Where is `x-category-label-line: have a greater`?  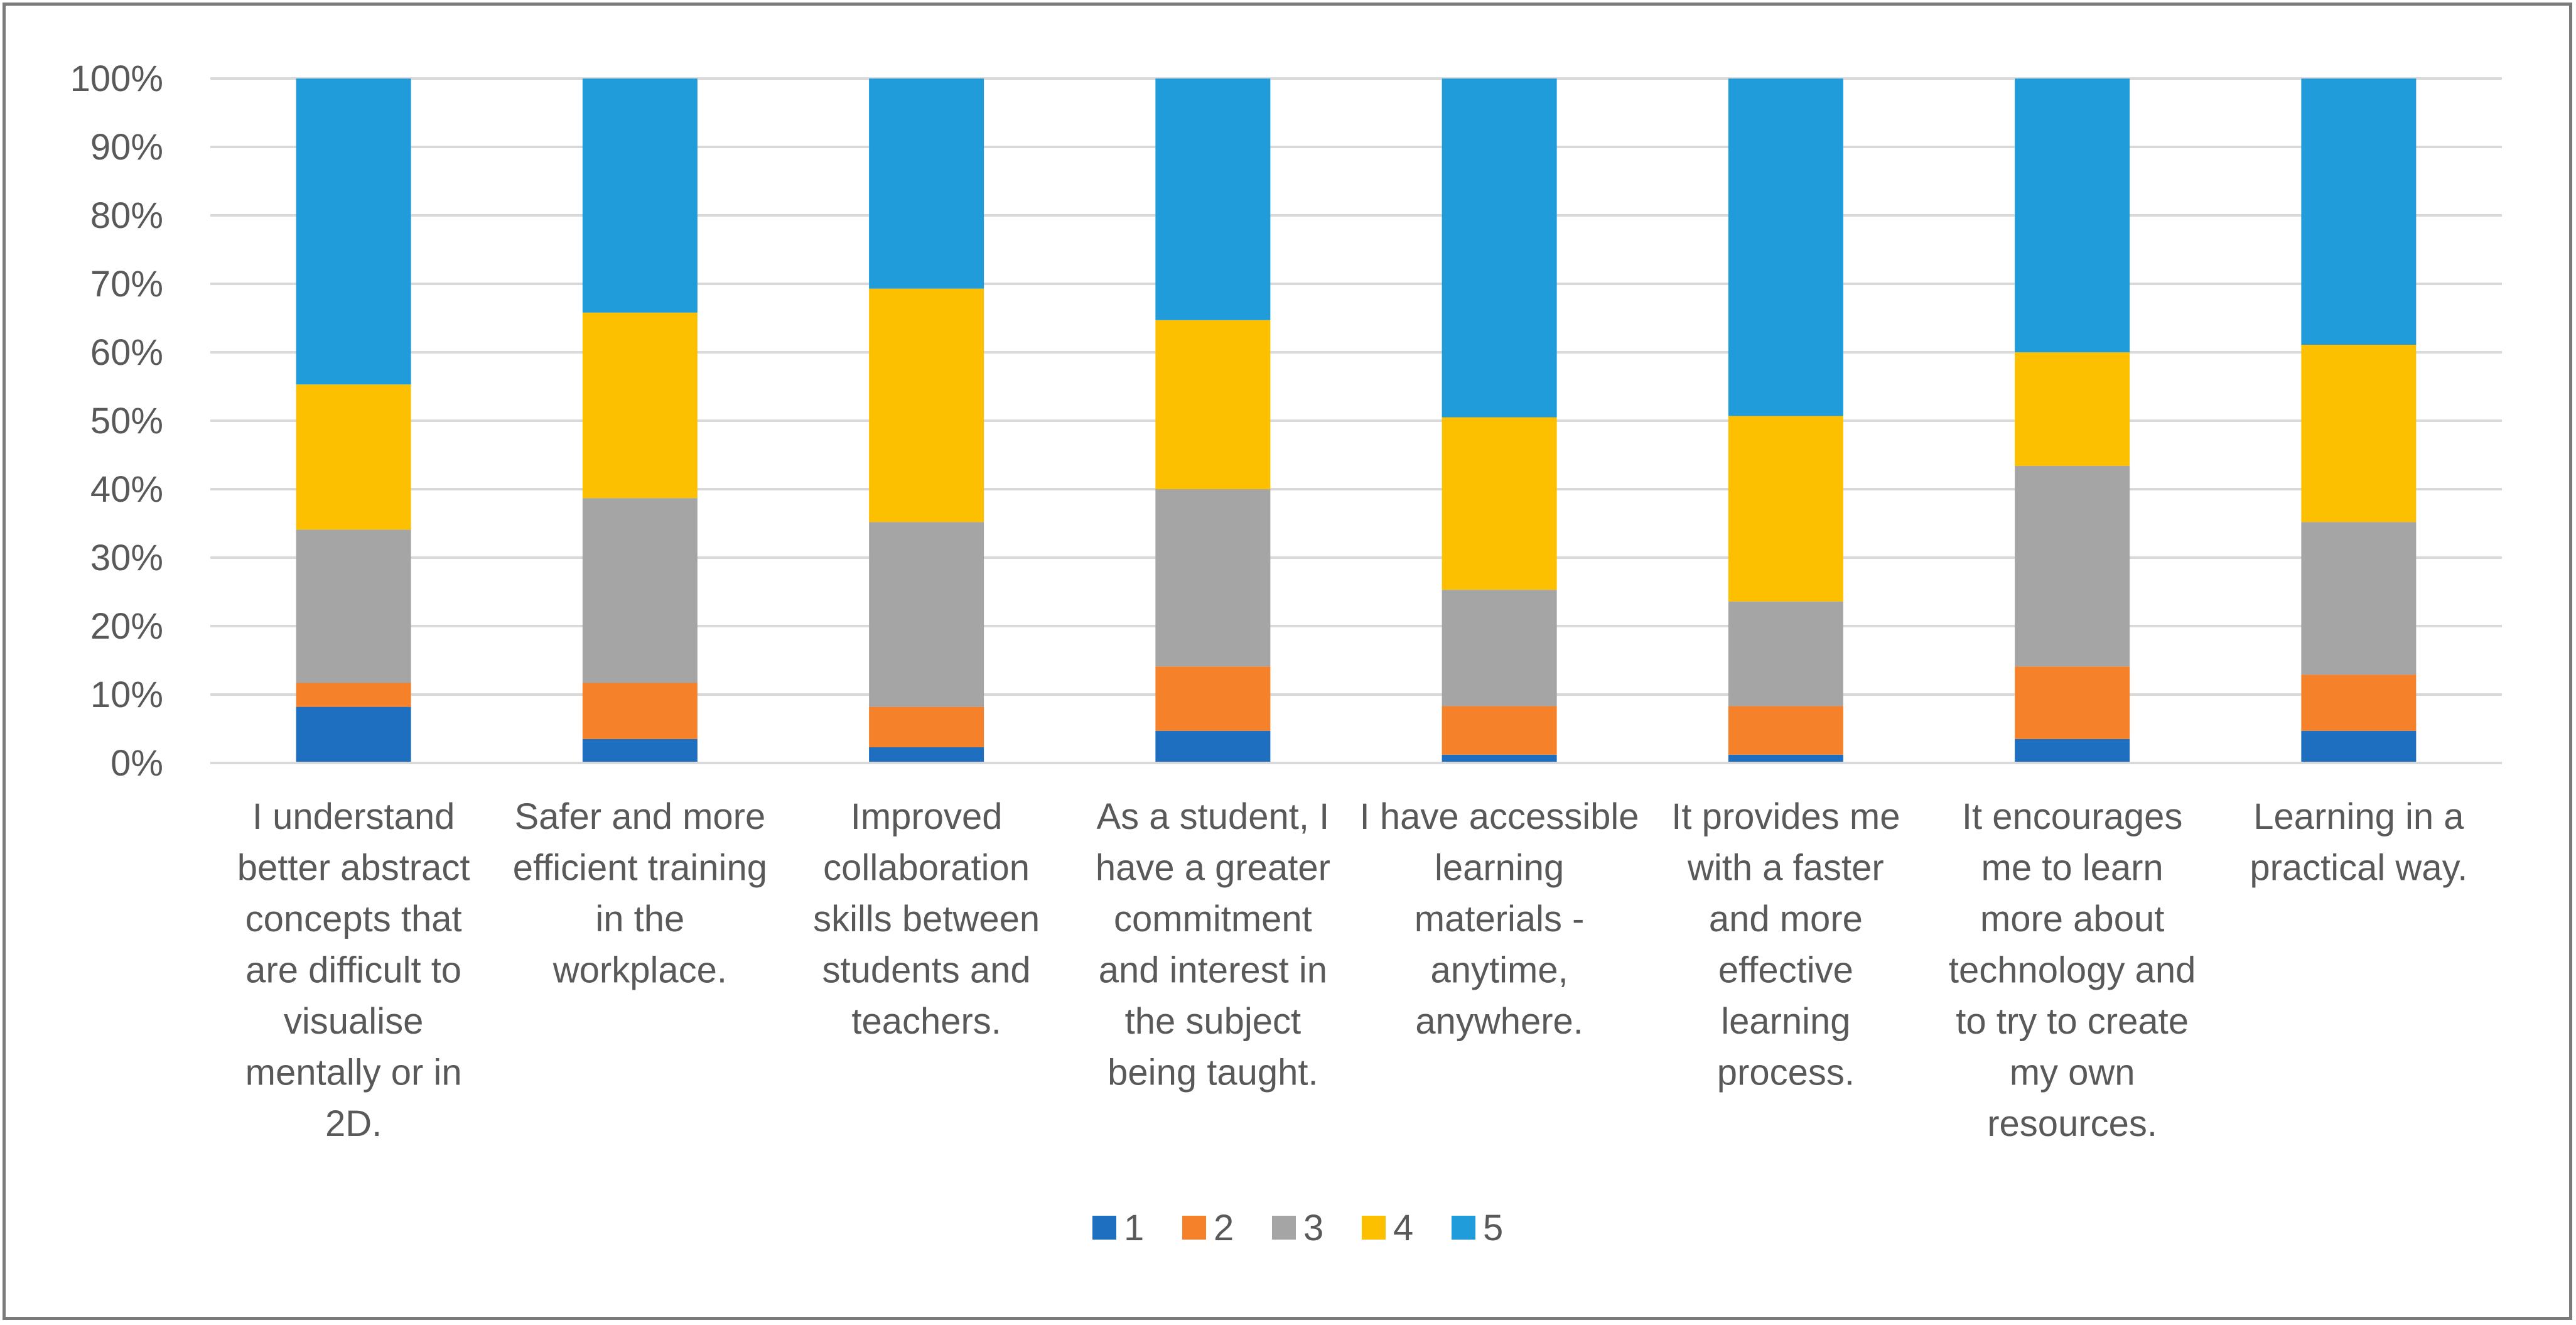 x-category-label-line: have a greater is located at coordinates (1213, 869).